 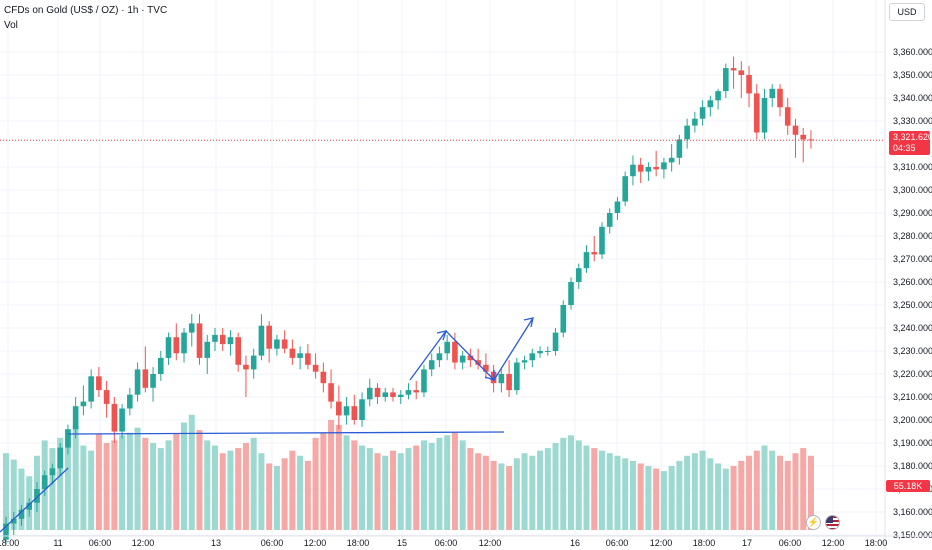 What do you see at coordinates (575, 543) in the screenshot?
I see `time-tick-label: 16` at bounding box center [575, 543].